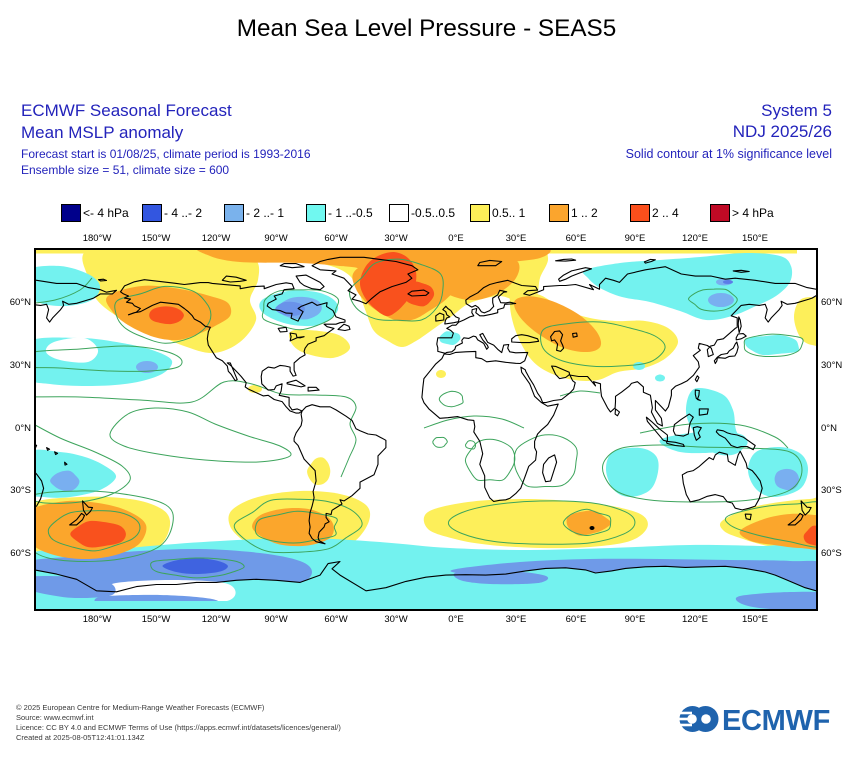 Image resolution: width=853 pixels, height=768 pixels. What do you see at coordinates (776, 721) in the screenshot?
I see `svg-text: ECMWF` at bounding box center [776, 721].